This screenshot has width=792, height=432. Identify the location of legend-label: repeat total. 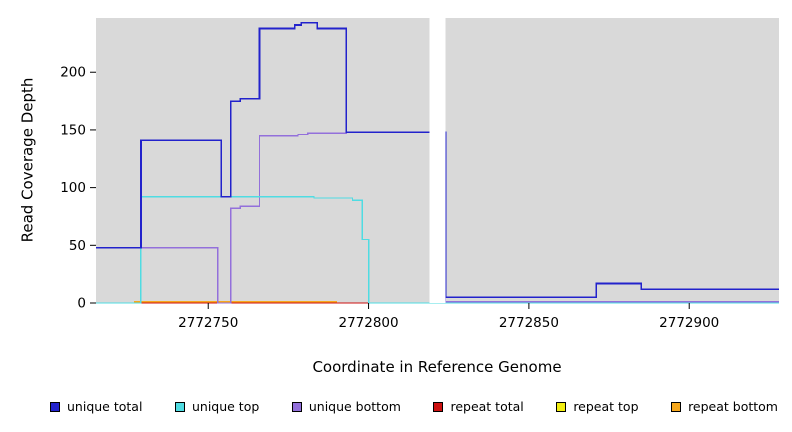
(487, 406).